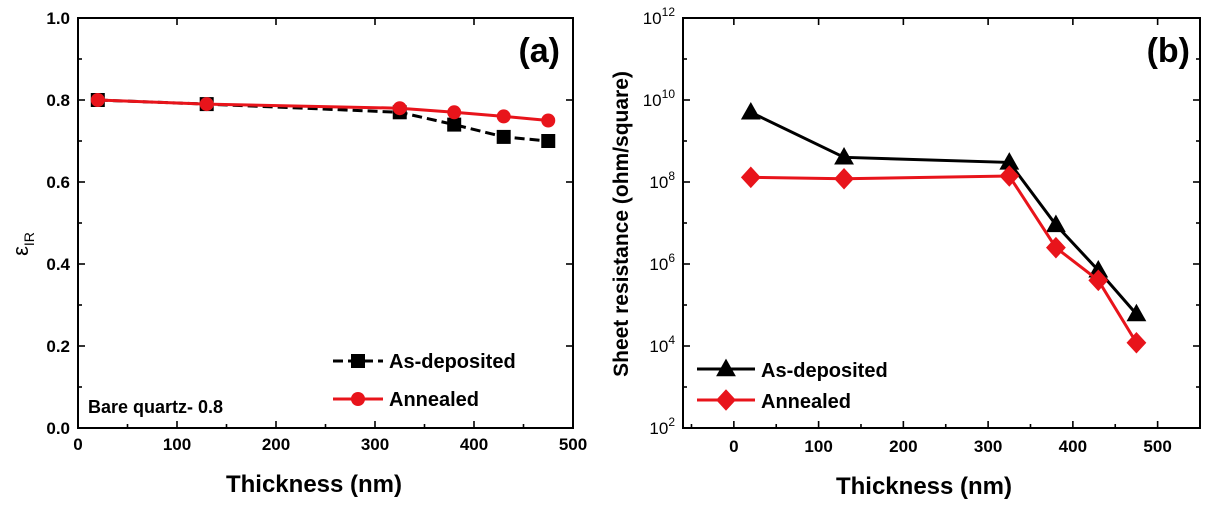 This screenshot has height=506, width=1210. I want to click on panel-a-series, so click(323, 120).